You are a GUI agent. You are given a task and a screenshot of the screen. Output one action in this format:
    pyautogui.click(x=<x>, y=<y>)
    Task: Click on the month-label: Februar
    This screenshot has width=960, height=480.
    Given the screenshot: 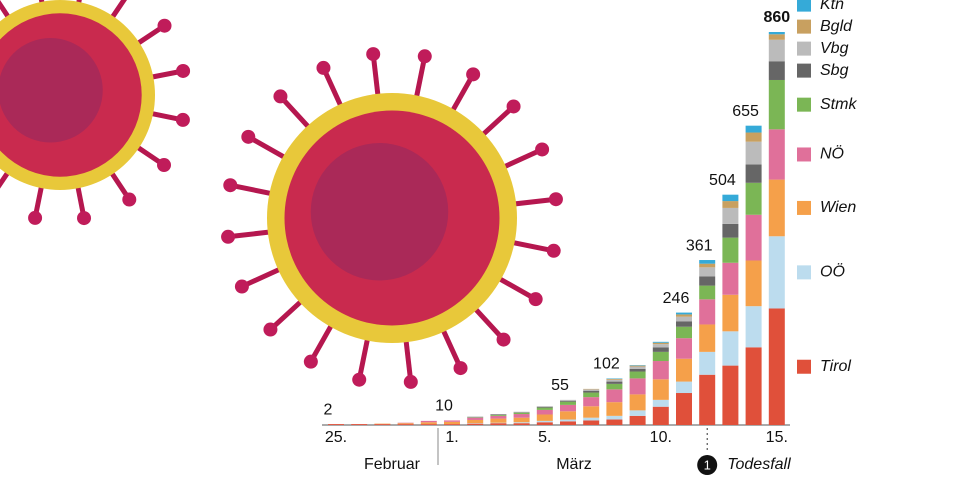 What is the action you would take?
    pyautogui.click(x=392, y=464)
    